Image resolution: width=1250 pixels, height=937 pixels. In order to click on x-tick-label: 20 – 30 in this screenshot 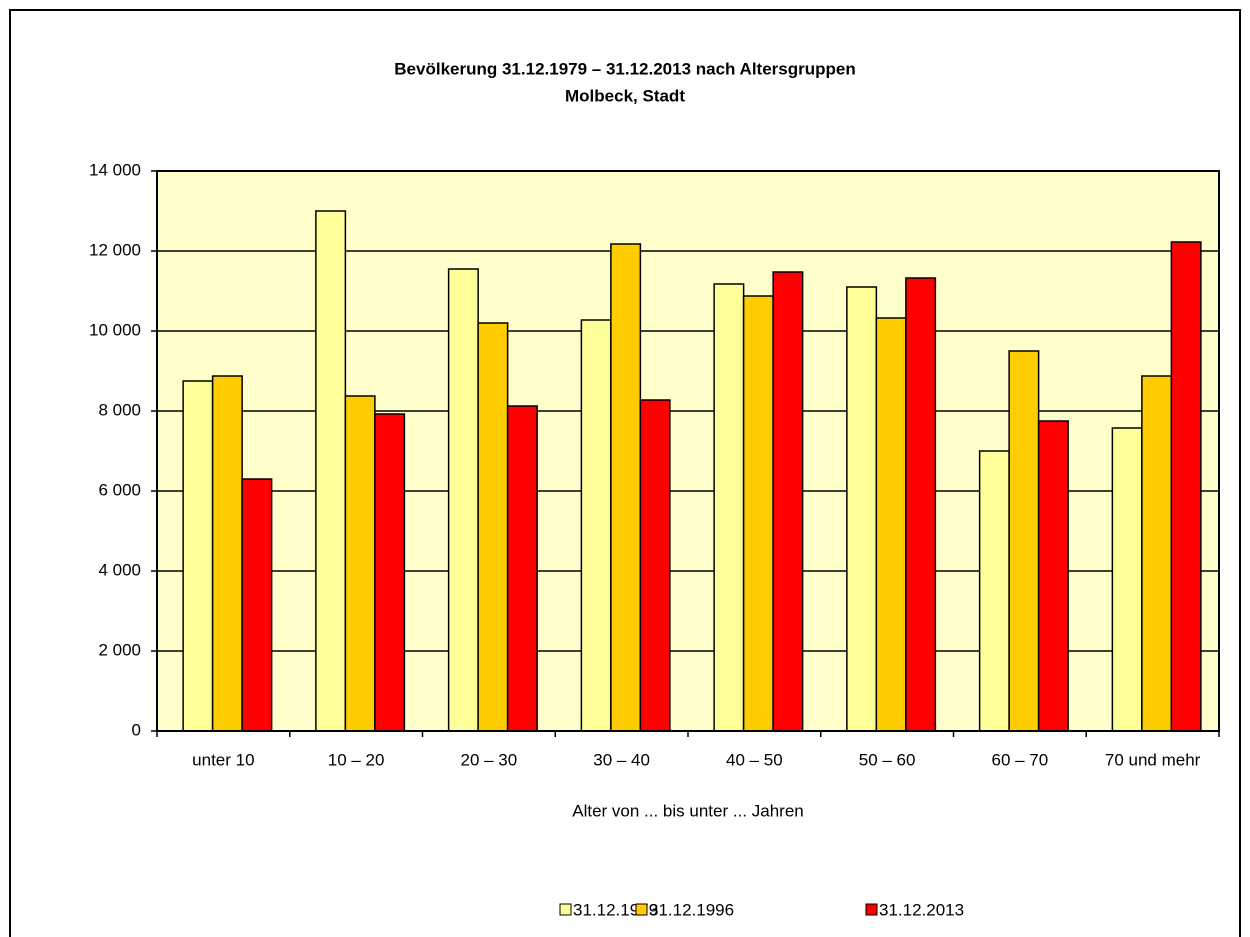, I will do `click(489, 759)`.